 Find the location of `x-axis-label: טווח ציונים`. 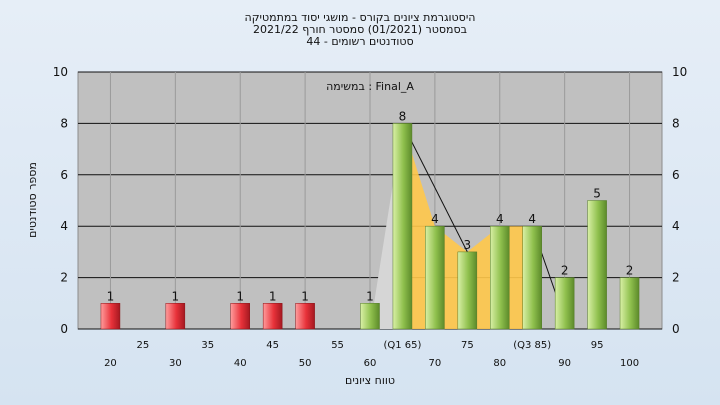

x-axis-label: טווח ציונים is located at coordinates (370, 380).